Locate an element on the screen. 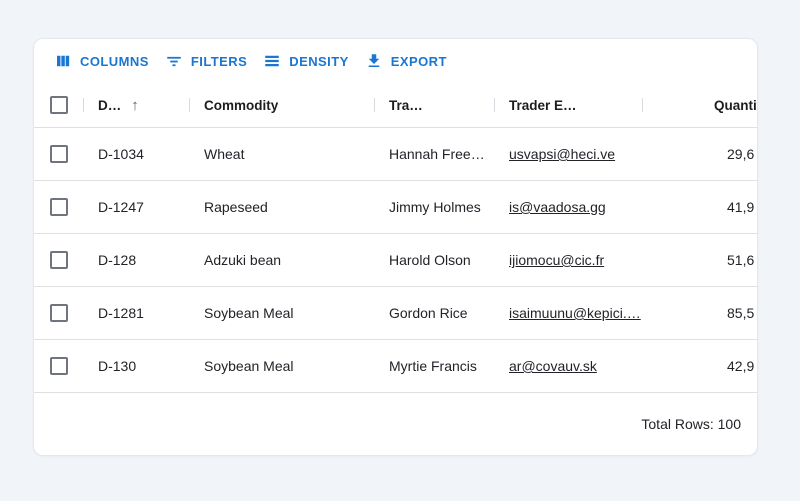 The width and height of the screenshot is (800, 501). quantity-value: 41,9 is located at coordinates (741, 207).